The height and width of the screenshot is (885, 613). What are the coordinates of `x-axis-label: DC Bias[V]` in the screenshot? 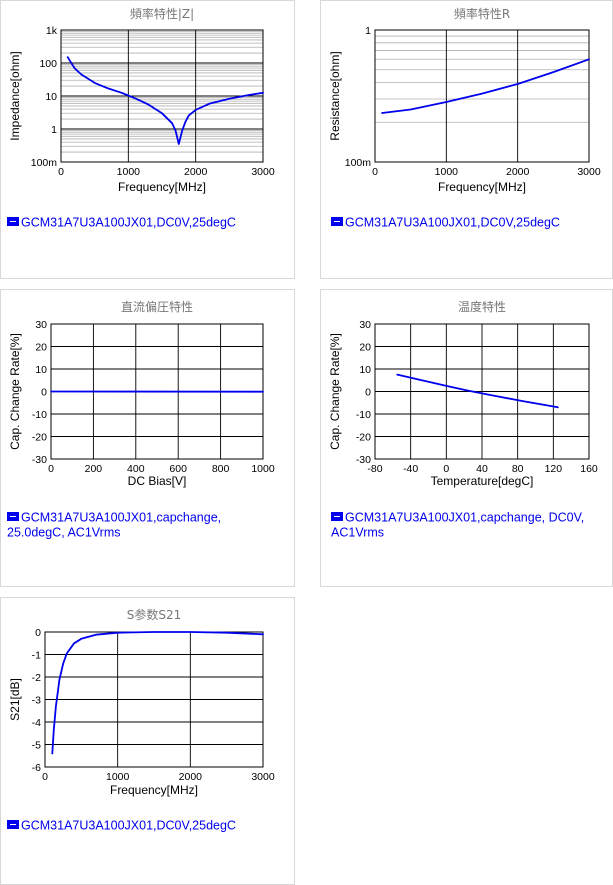 It's located at (157, 481).